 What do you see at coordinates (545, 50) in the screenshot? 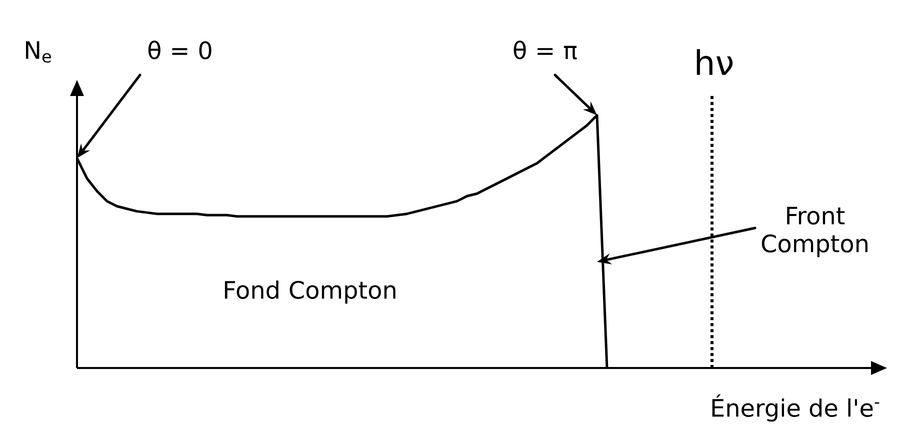
I see `text: θ = π` at bounding box center [545, 50].